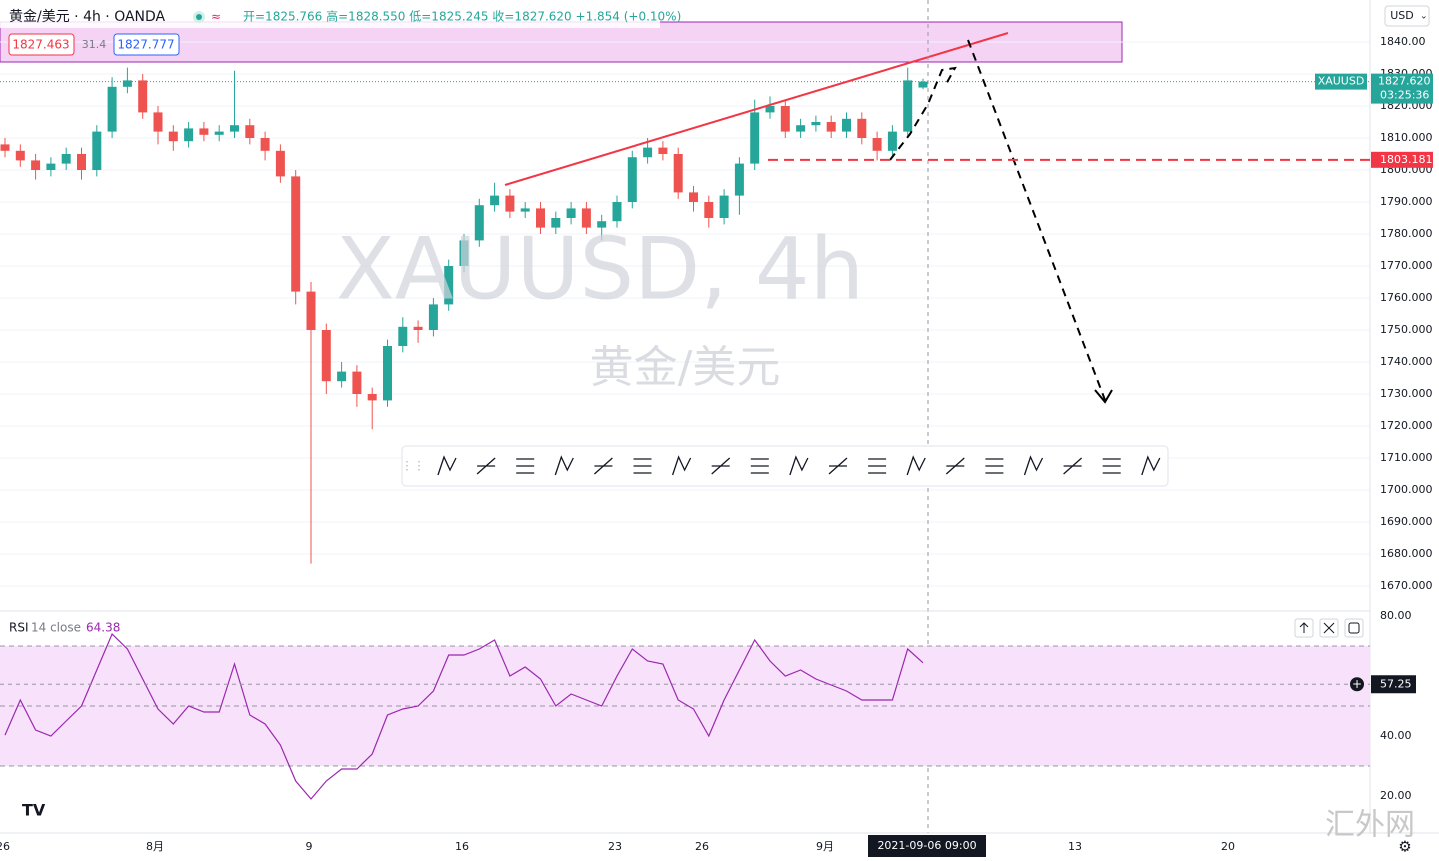 The width and height of the screenshot is (1439, 861). I want to click on x-tick-label: 23, so click(615, 846).